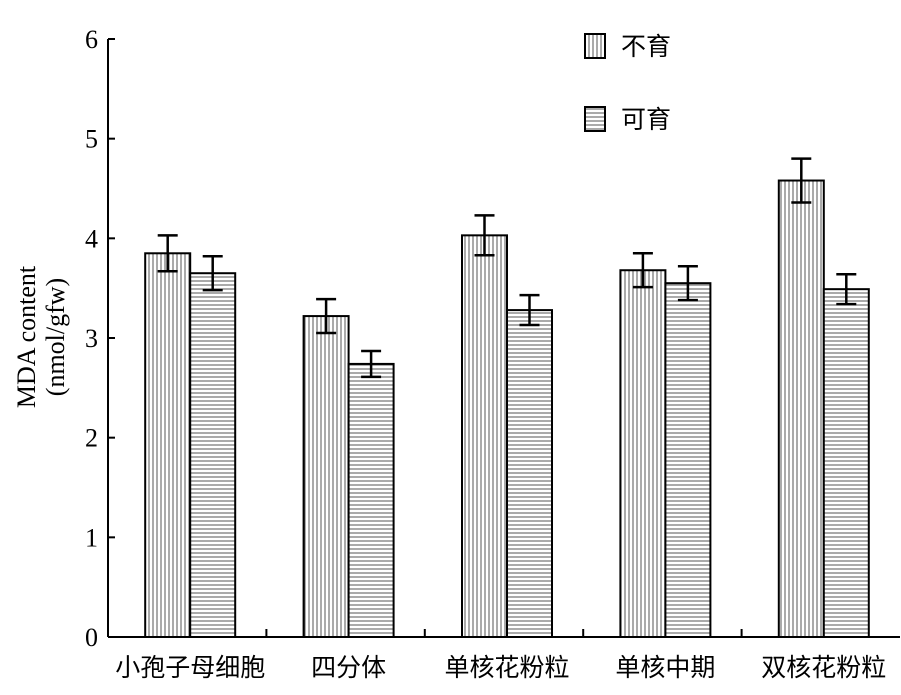 The height and width of the screenshot is (695, 901). I want to click on y-axis-title-line2: (nmol/gfw), so click(55, 337).